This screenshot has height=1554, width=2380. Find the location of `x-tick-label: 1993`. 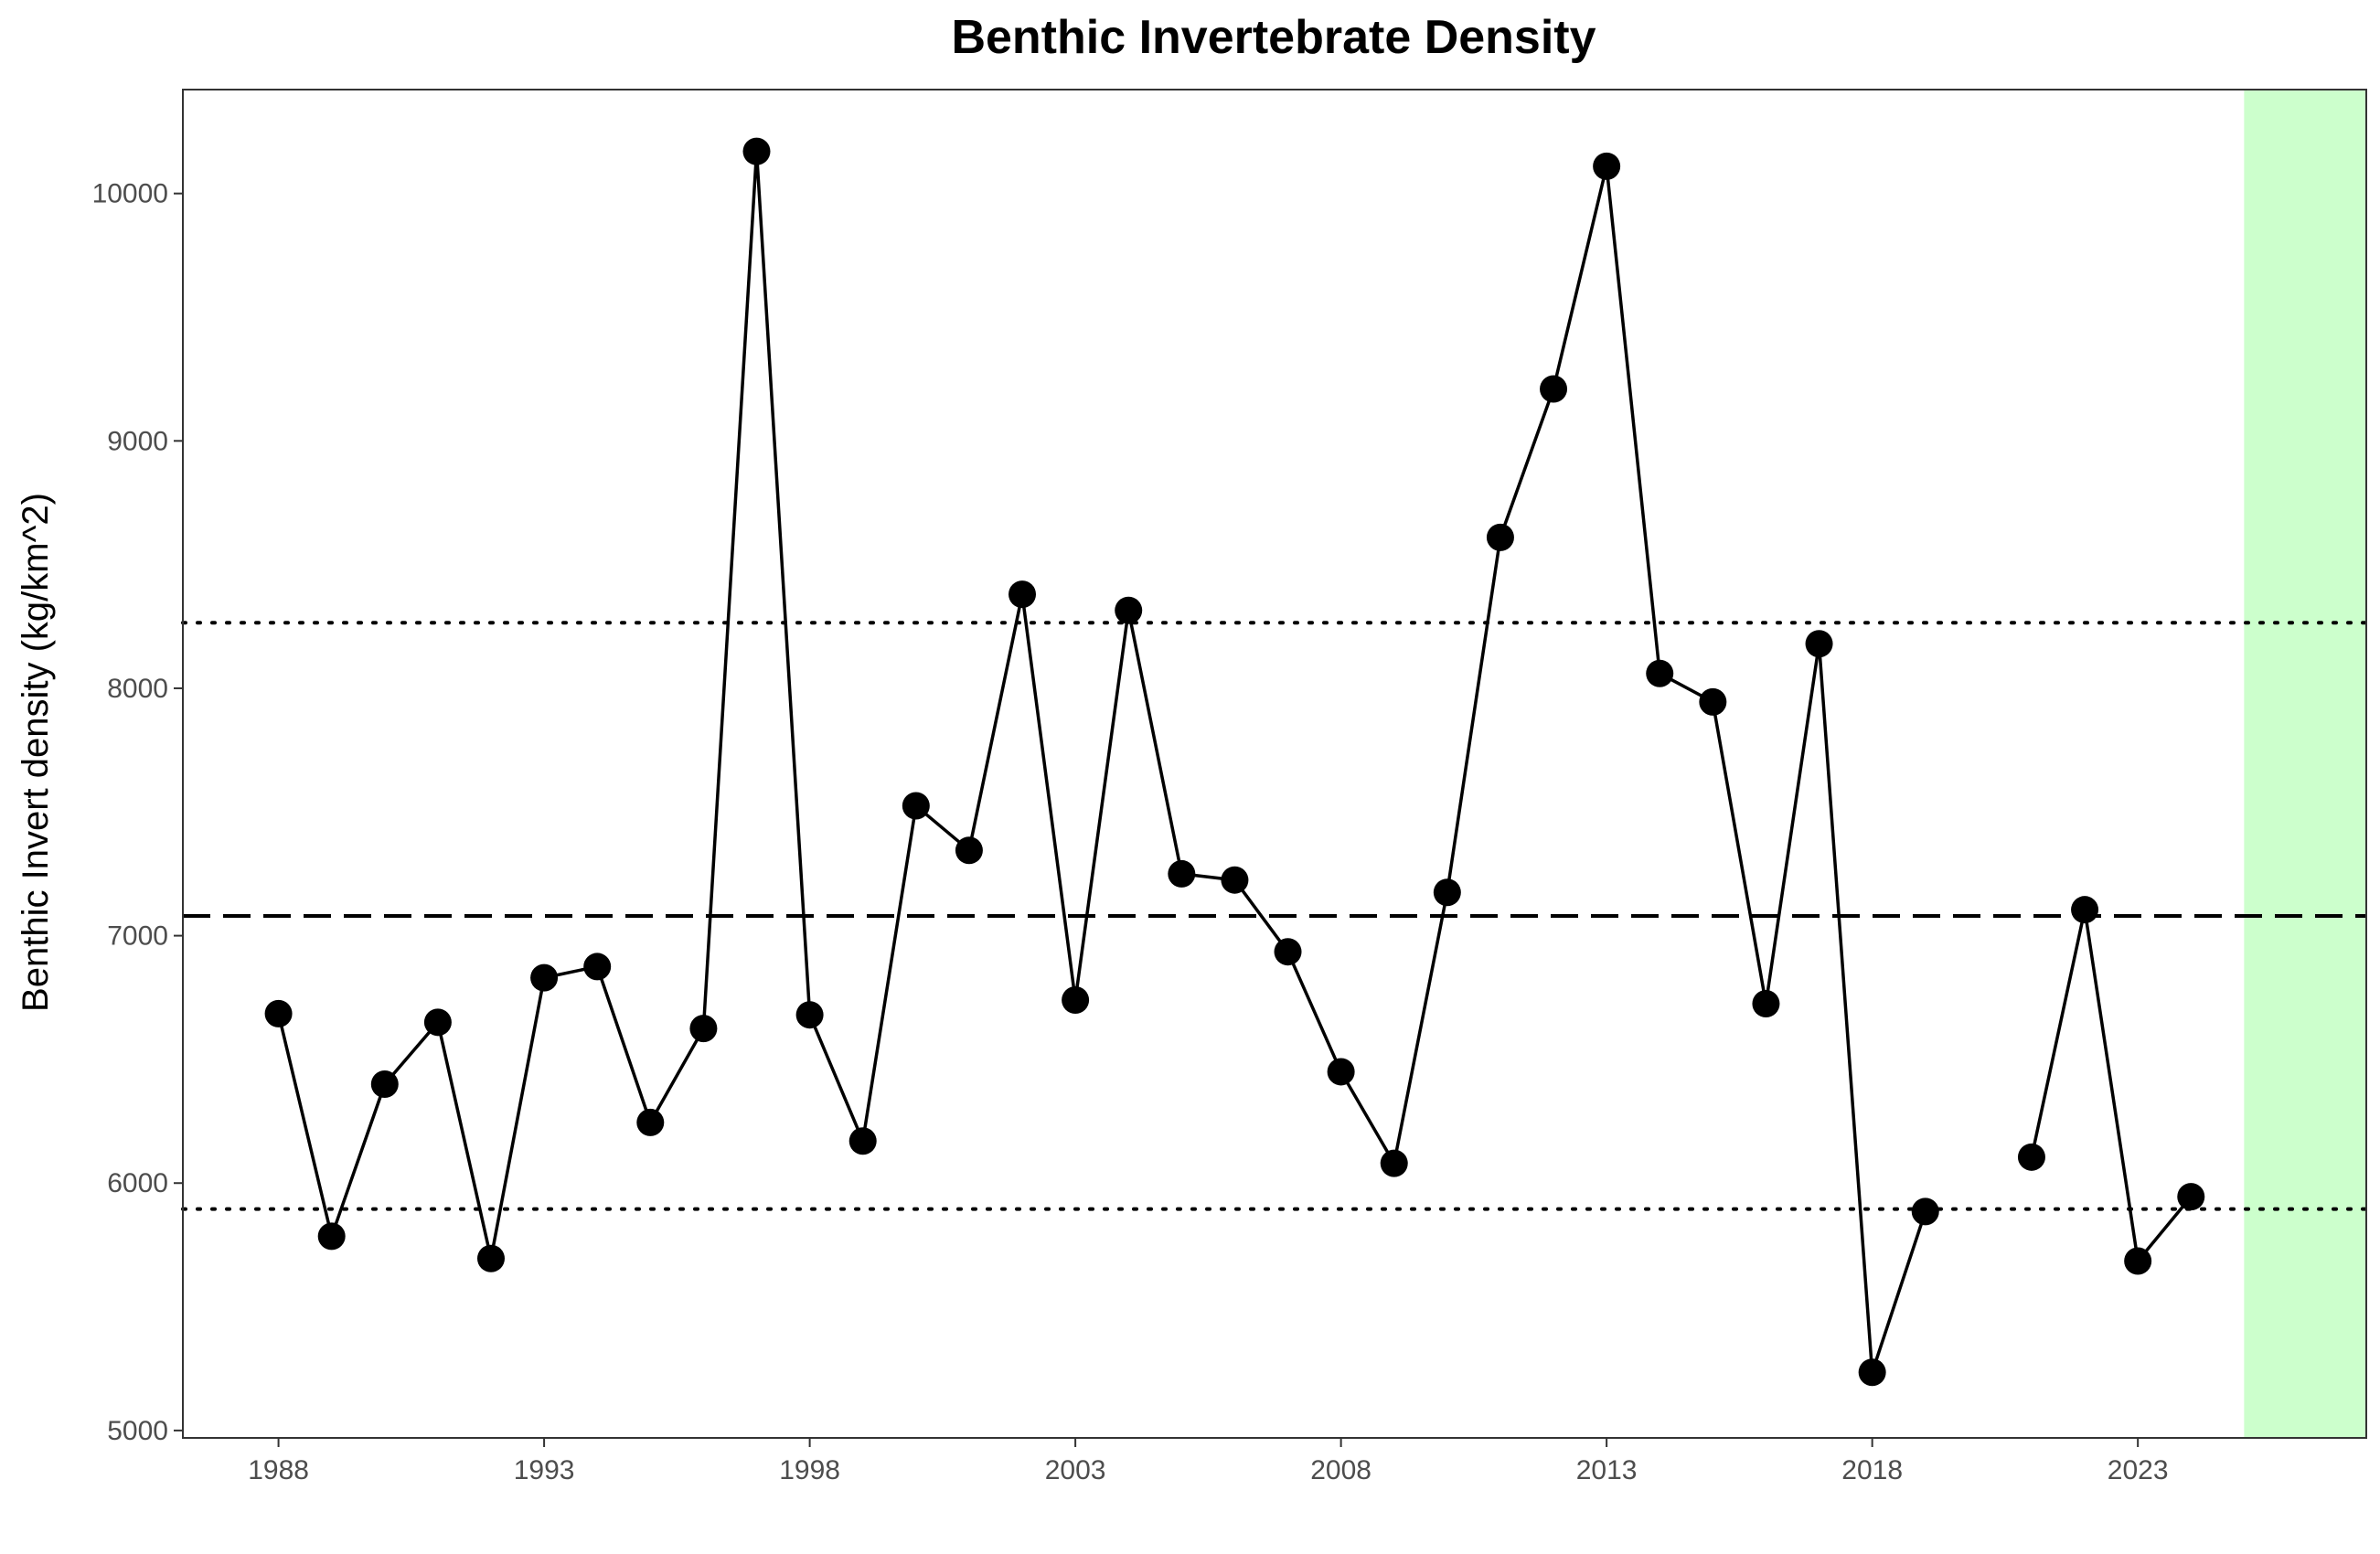

x-tick-label: 1993 is located at coordinates (544, 1470).